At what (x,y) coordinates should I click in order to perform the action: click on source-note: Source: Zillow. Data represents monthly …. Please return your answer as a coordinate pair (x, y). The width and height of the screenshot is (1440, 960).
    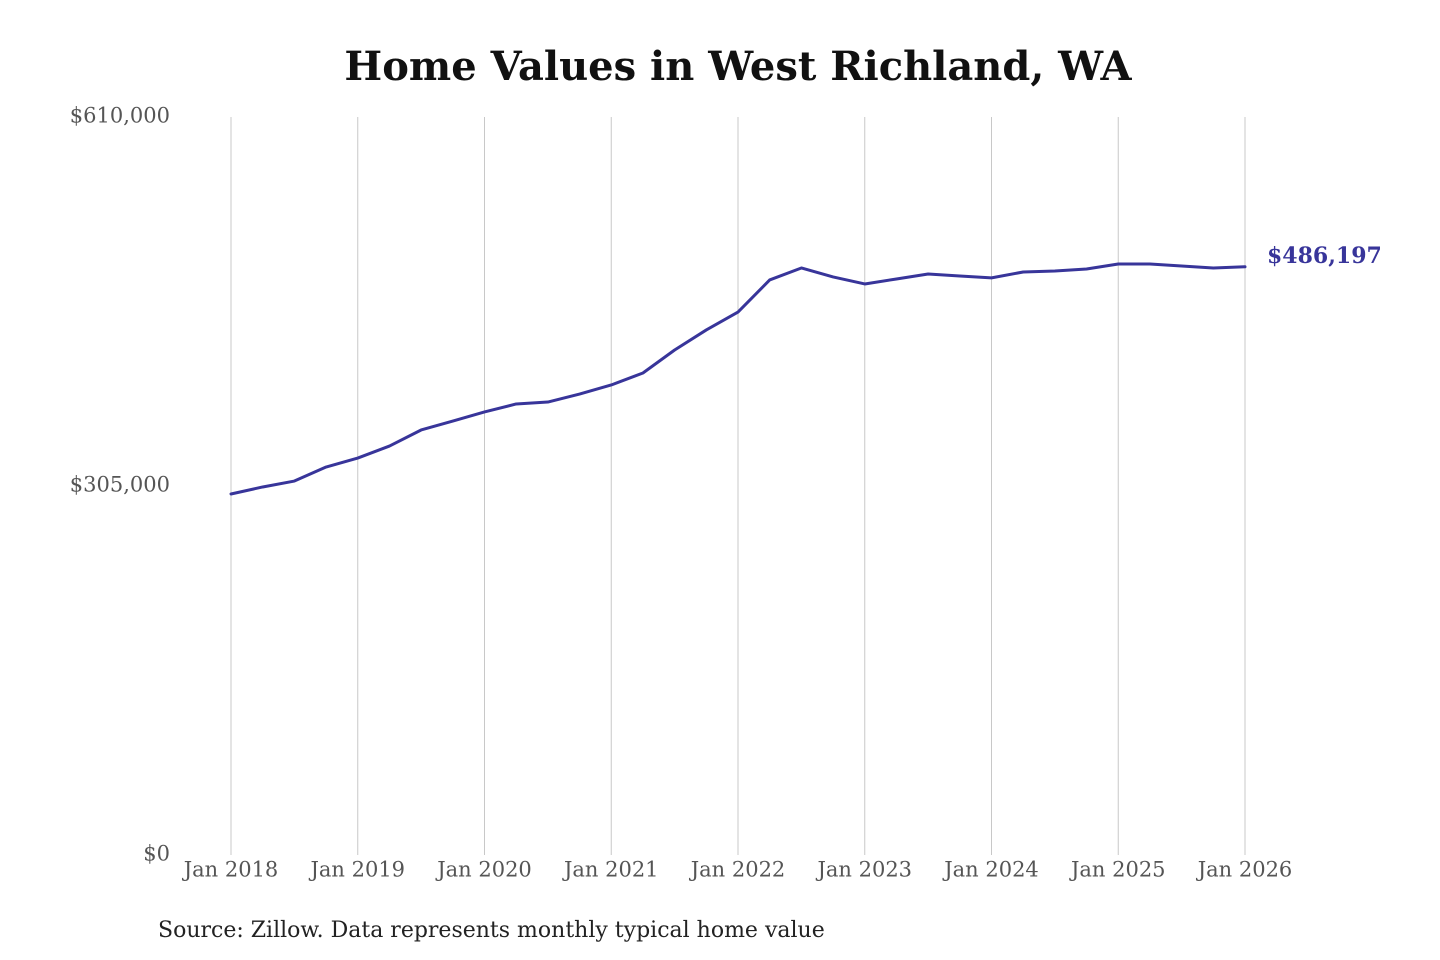
    Looking at the image, I should click on (491, 930).